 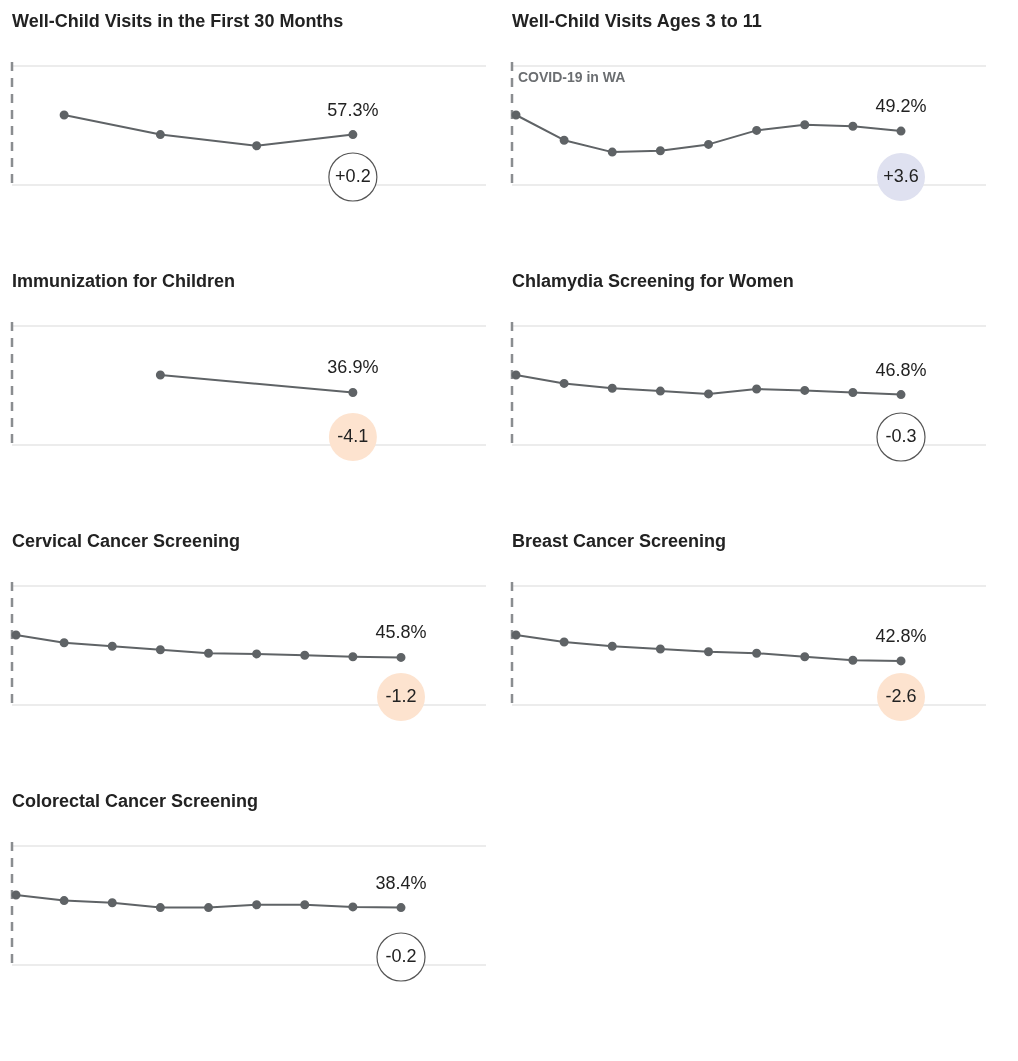 I want to click on text: 38.4%, so click(x=401, y=882).